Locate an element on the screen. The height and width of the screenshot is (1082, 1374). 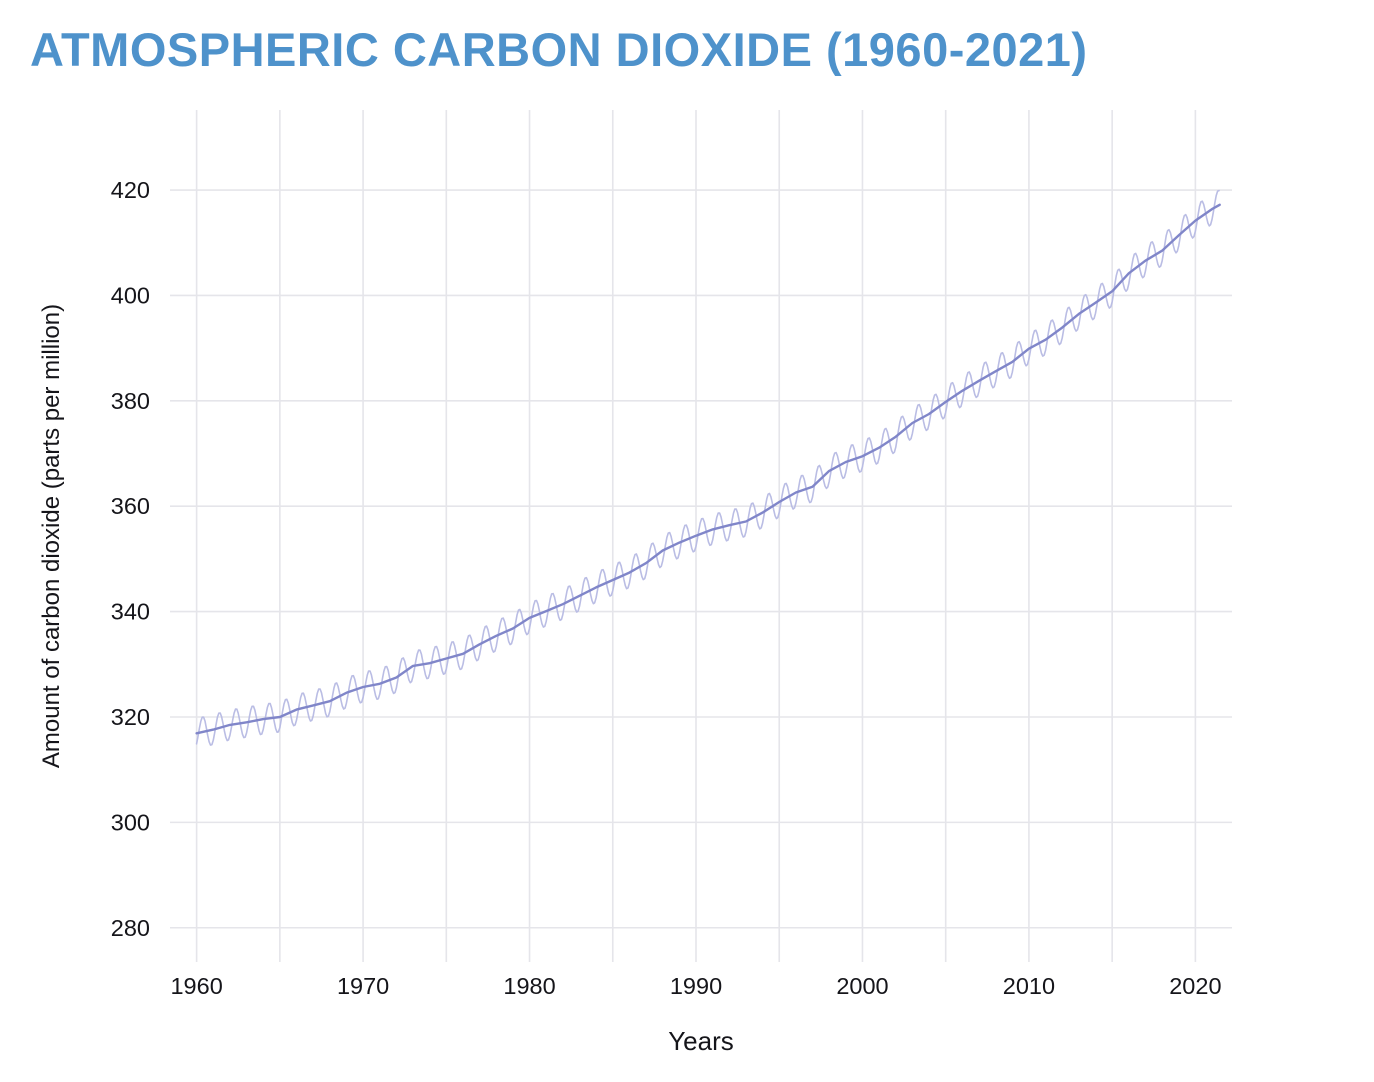
x-tick-label: 1960 is located at coordinates (196, 986).